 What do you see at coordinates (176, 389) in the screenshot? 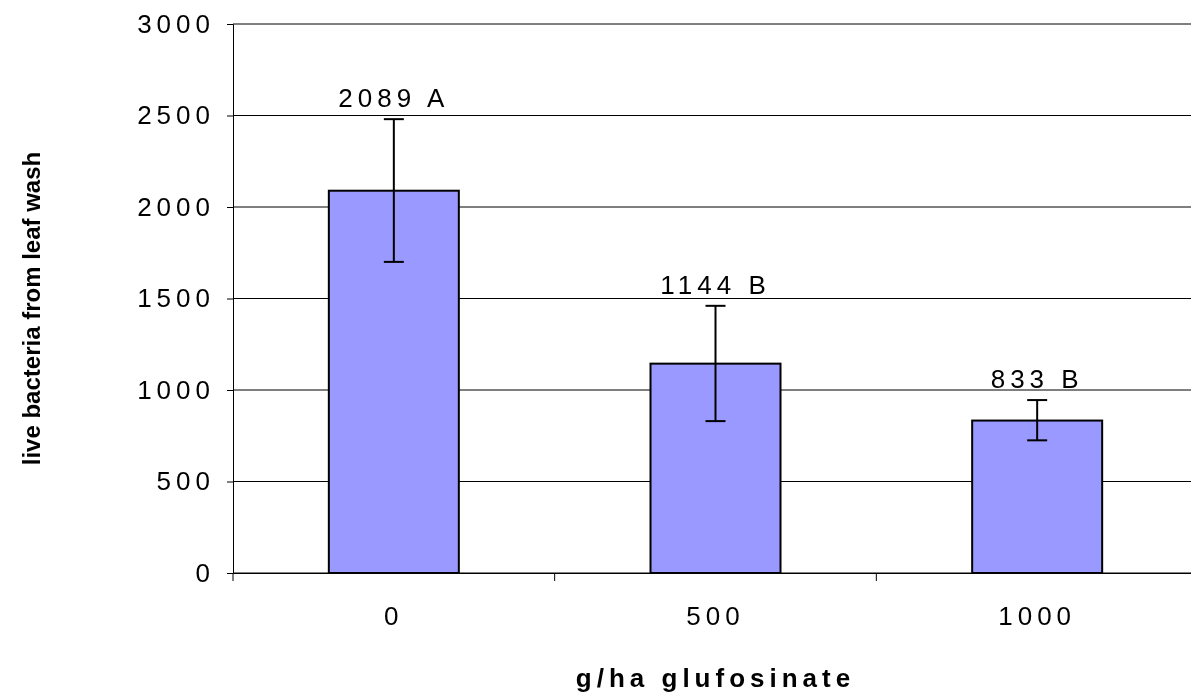
I see `y-tick-label: 1000` at bounding box center [176, 389].